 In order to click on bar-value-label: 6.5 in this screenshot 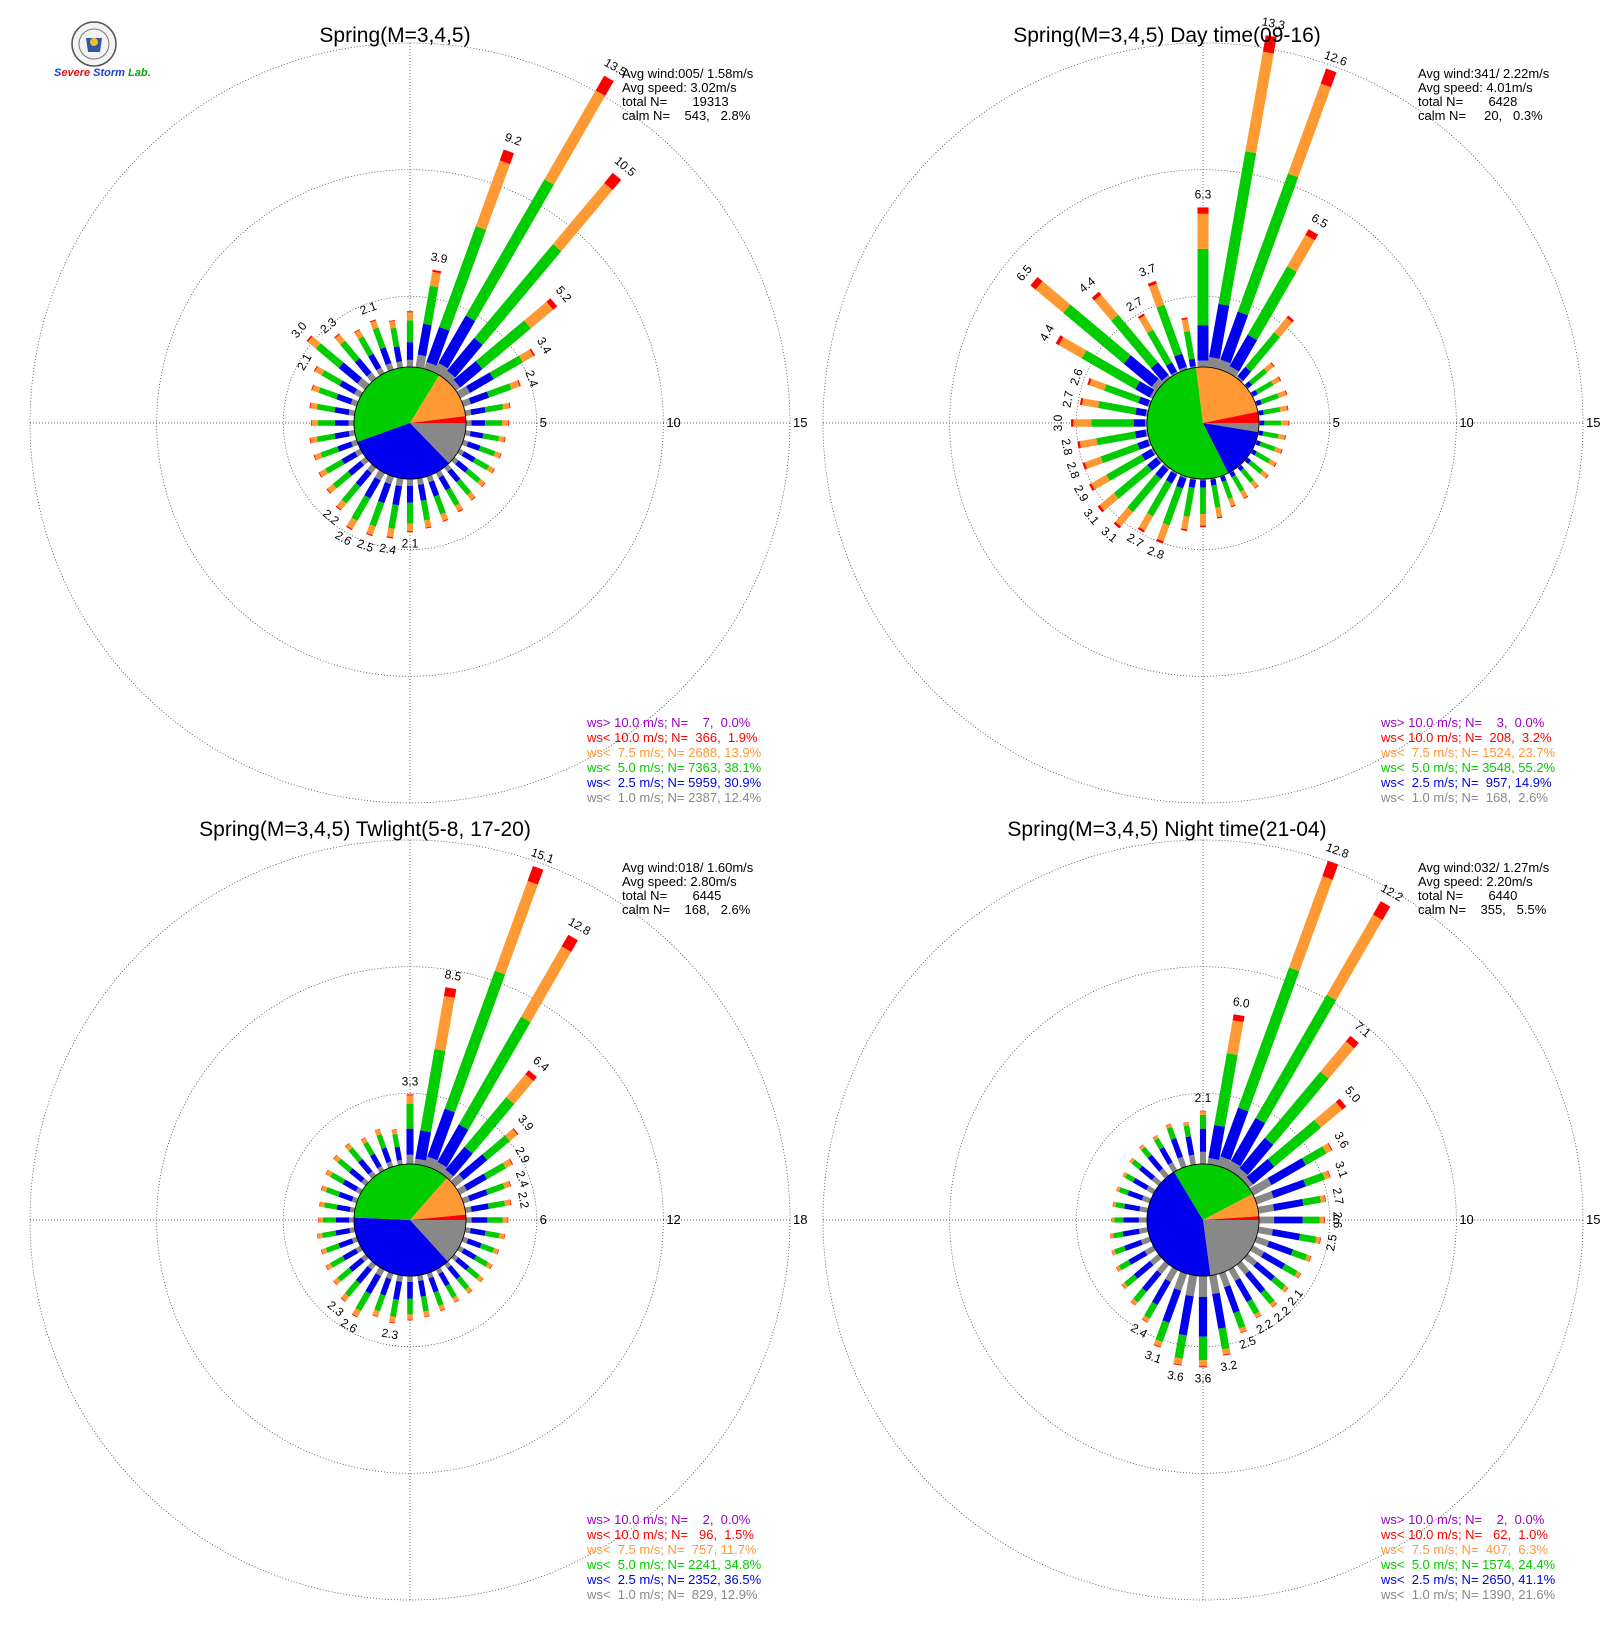, I will do `click(1024, 273)`.